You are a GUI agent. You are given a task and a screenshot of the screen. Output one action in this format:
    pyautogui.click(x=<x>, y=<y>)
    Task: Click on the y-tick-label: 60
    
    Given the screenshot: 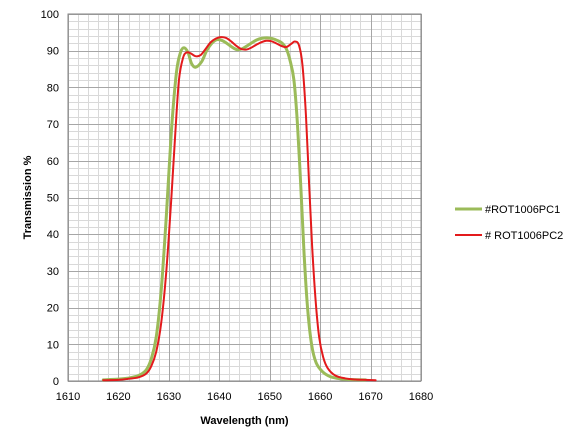 What is the action you would take?
    pyautogui.click(x=53, y=162)
    